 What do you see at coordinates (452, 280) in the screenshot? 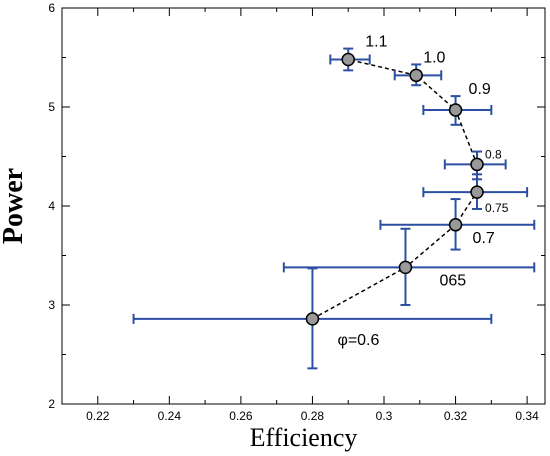
I see `point-label: 065` at bounding box center [452, 280].